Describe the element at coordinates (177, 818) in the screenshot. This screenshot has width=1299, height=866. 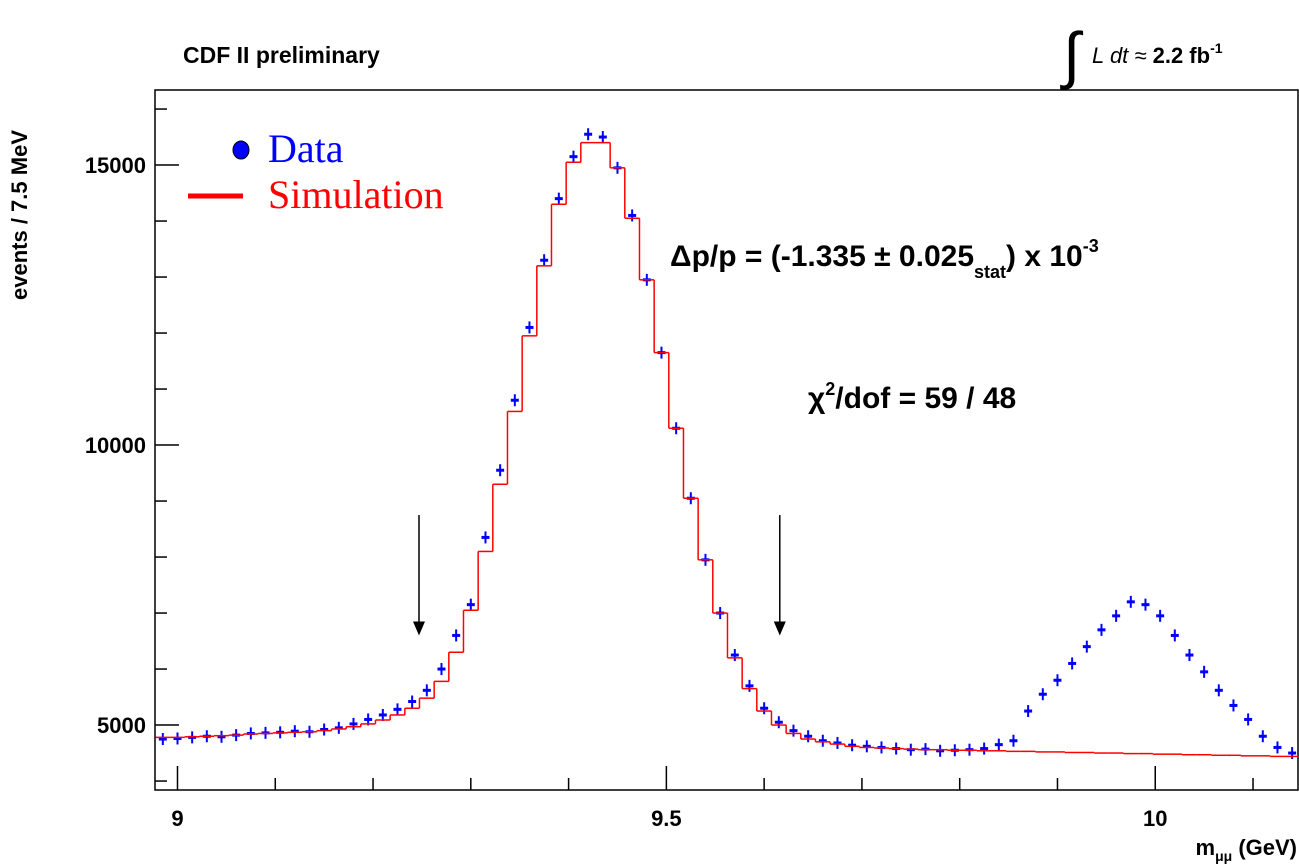
I see `x-tick-label: 9` at that location.